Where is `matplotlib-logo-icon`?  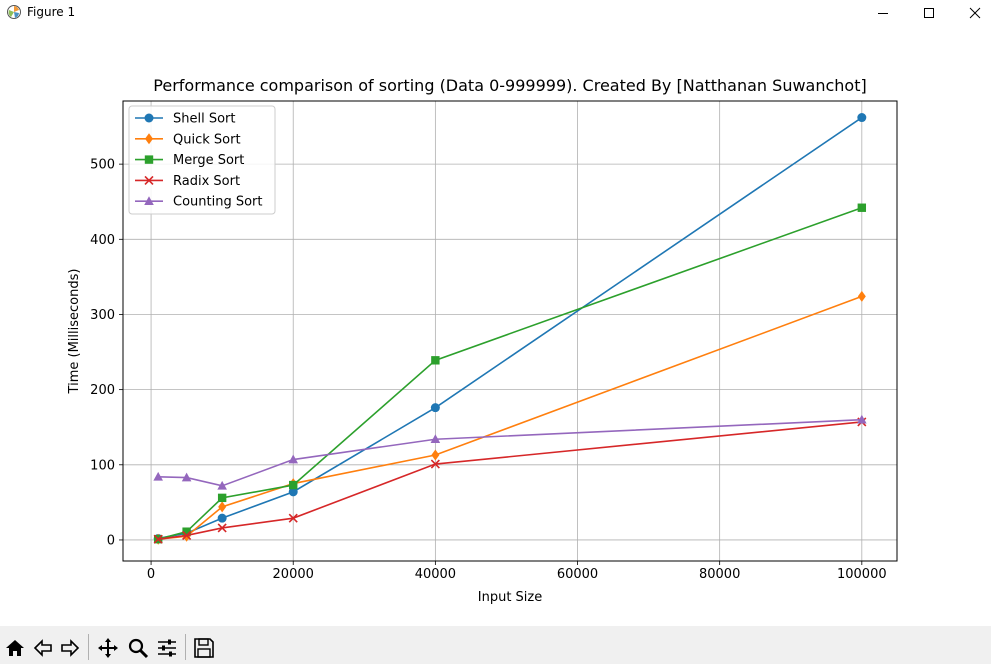
matplotlib-logo-icon is located at coordinates (14, 12).